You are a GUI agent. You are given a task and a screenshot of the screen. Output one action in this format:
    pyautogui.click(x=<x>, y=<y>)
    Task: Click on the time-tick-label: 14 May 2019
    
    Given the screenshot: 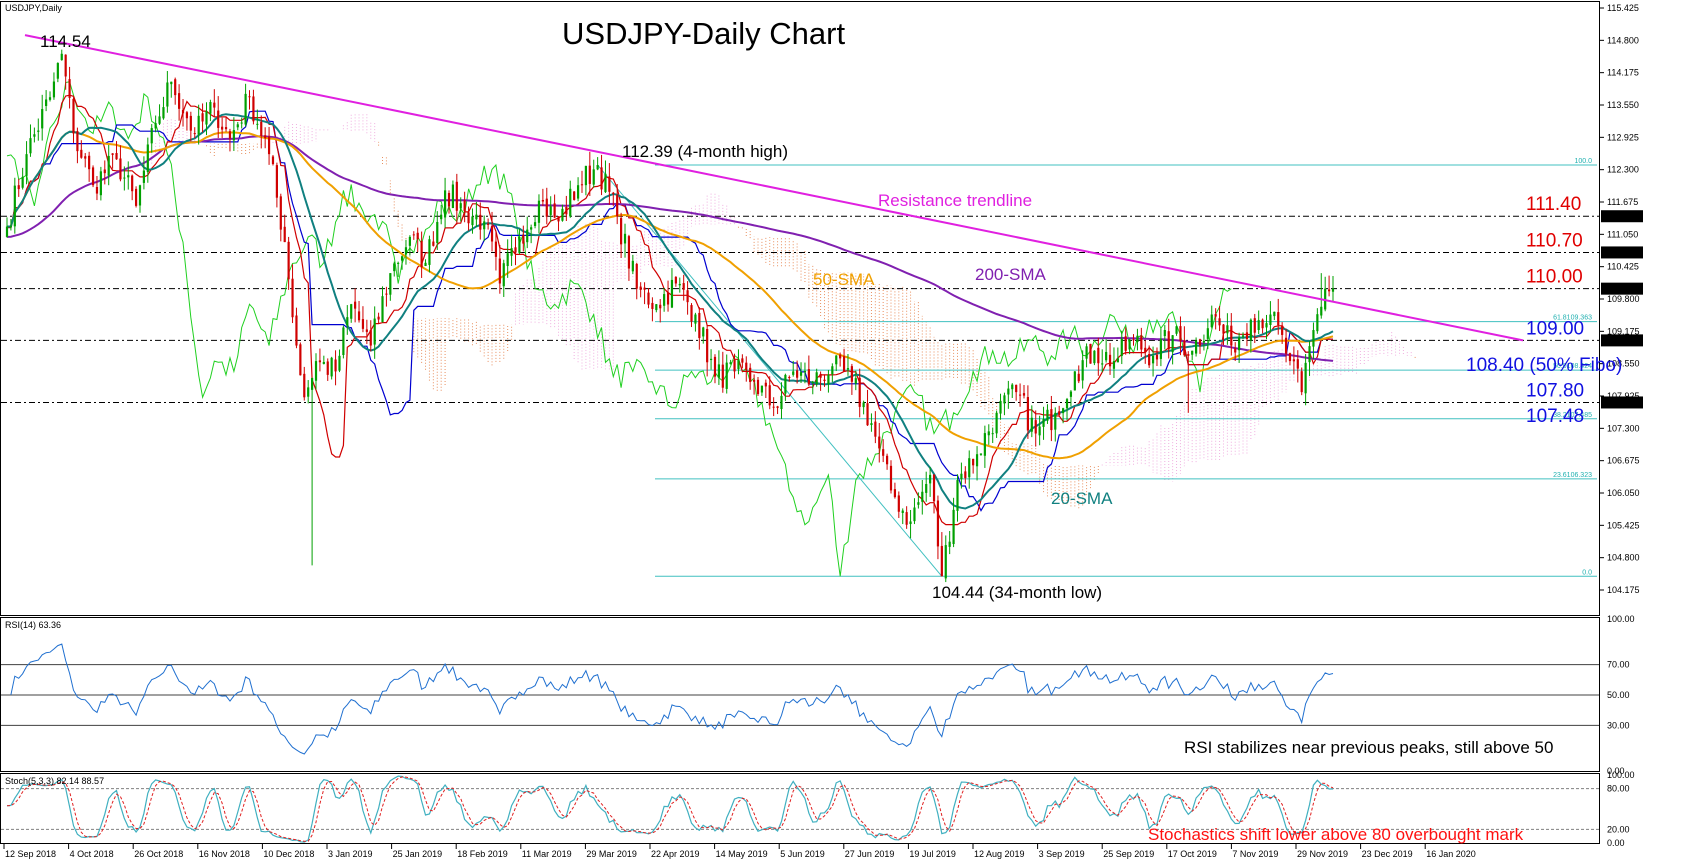 What is the action you would take?
    pyautogui.click(x=742, y=854)
    